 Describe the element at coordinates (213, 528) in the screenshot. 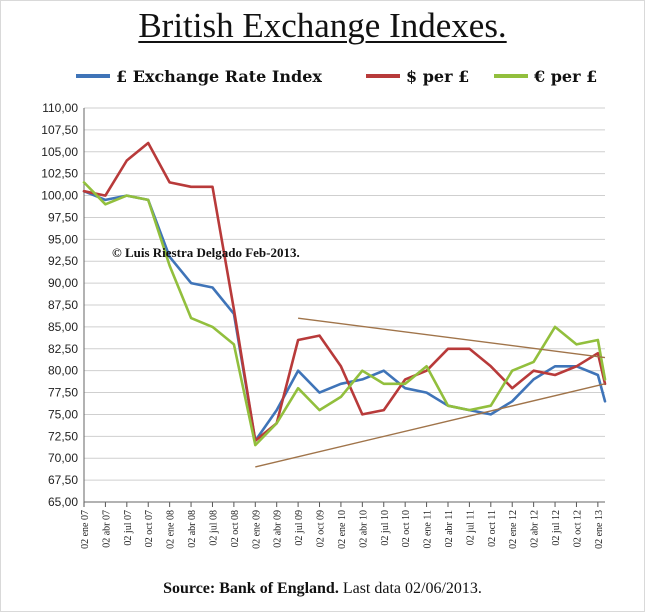

I see `x-tick-label: 02 jul 08` at that location.